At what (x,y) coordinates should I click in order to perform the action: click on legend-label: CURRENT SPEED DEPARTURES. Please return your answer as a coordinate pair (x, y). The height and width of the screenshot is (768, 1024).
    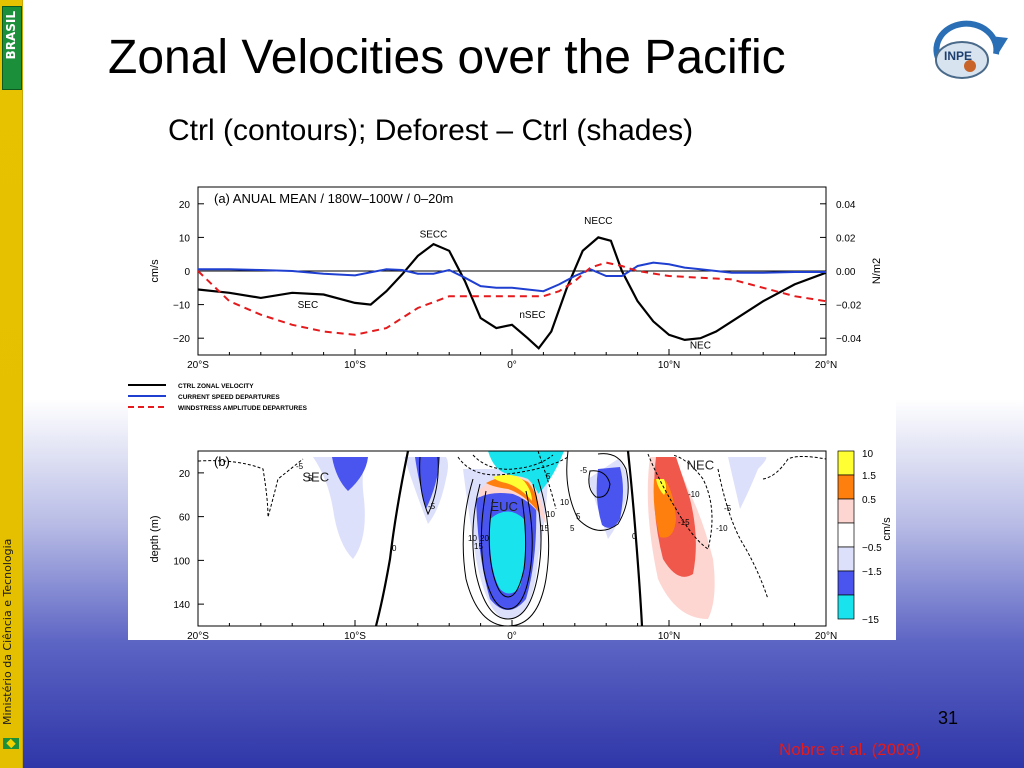
    Looking at the image, I should click on (229, 397).